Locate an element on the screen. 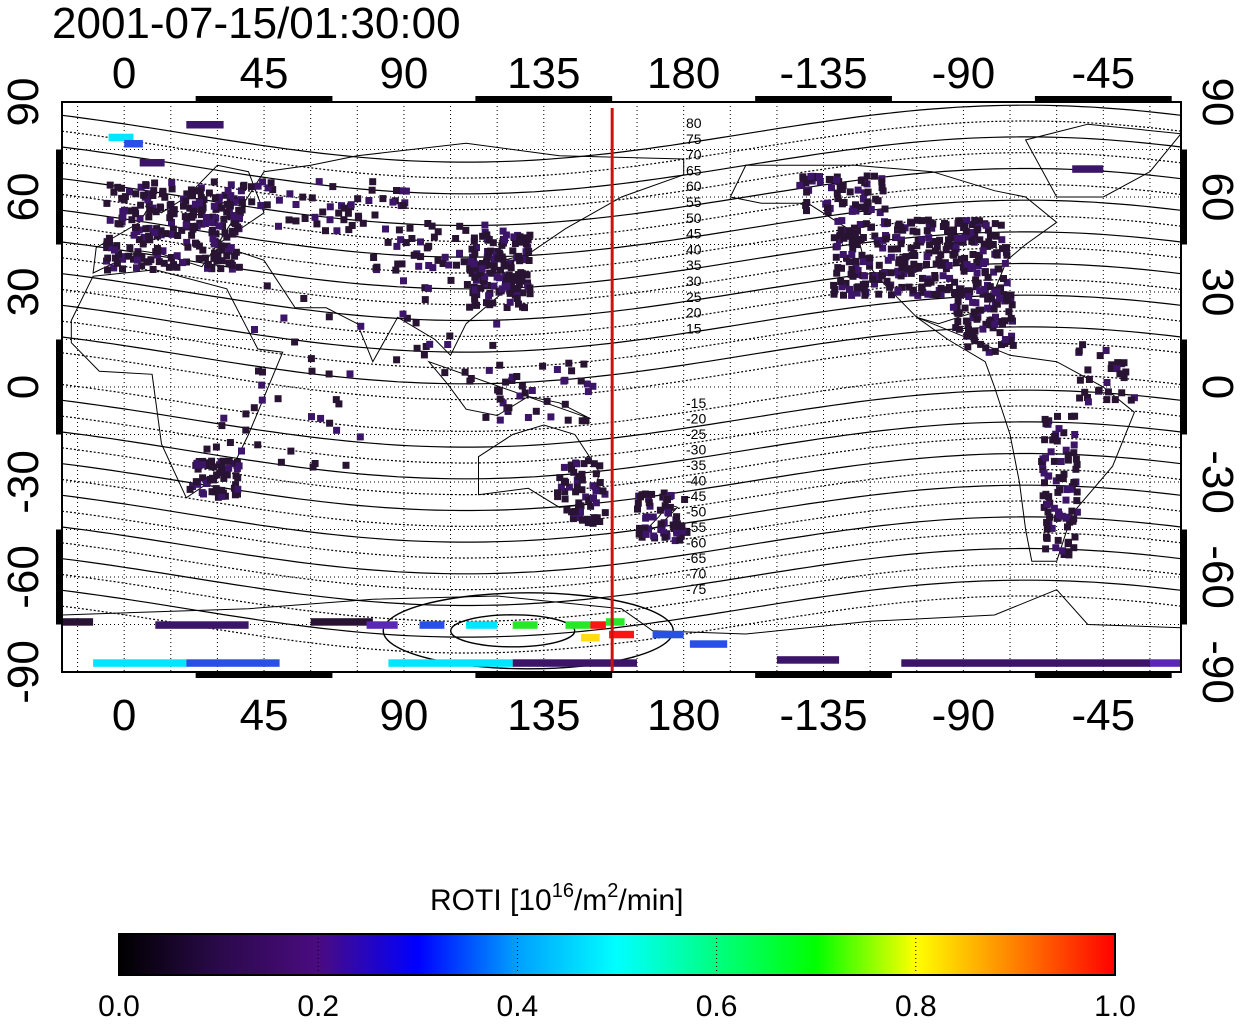 The image size is (1240, 1024). contour-label: 80 is located at coordinates (694, 123).